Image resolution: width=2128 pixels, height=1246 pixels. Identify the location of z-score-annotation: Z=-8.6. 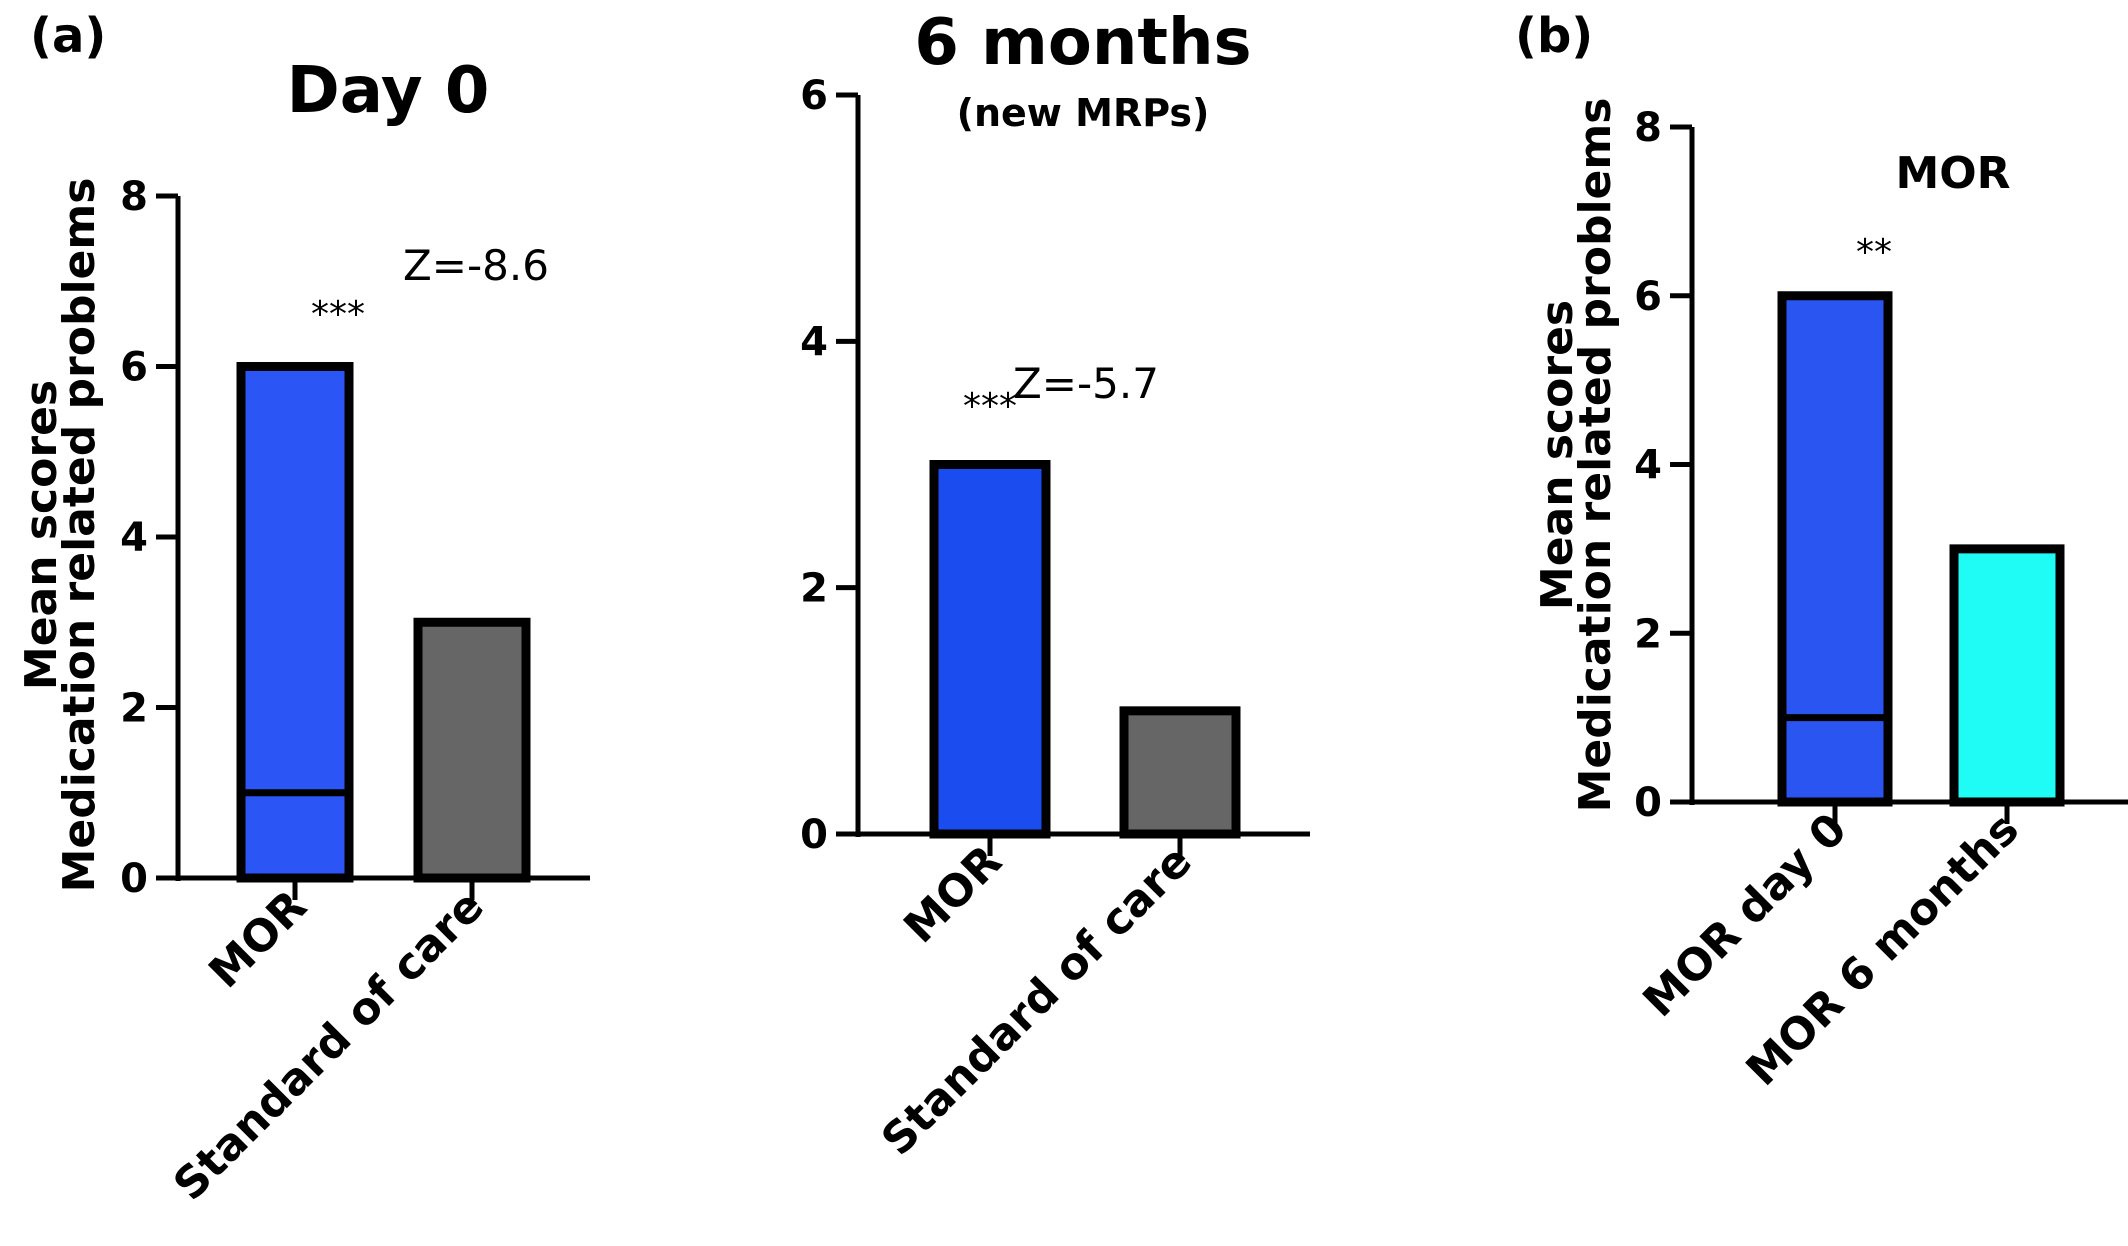
(476, 265).